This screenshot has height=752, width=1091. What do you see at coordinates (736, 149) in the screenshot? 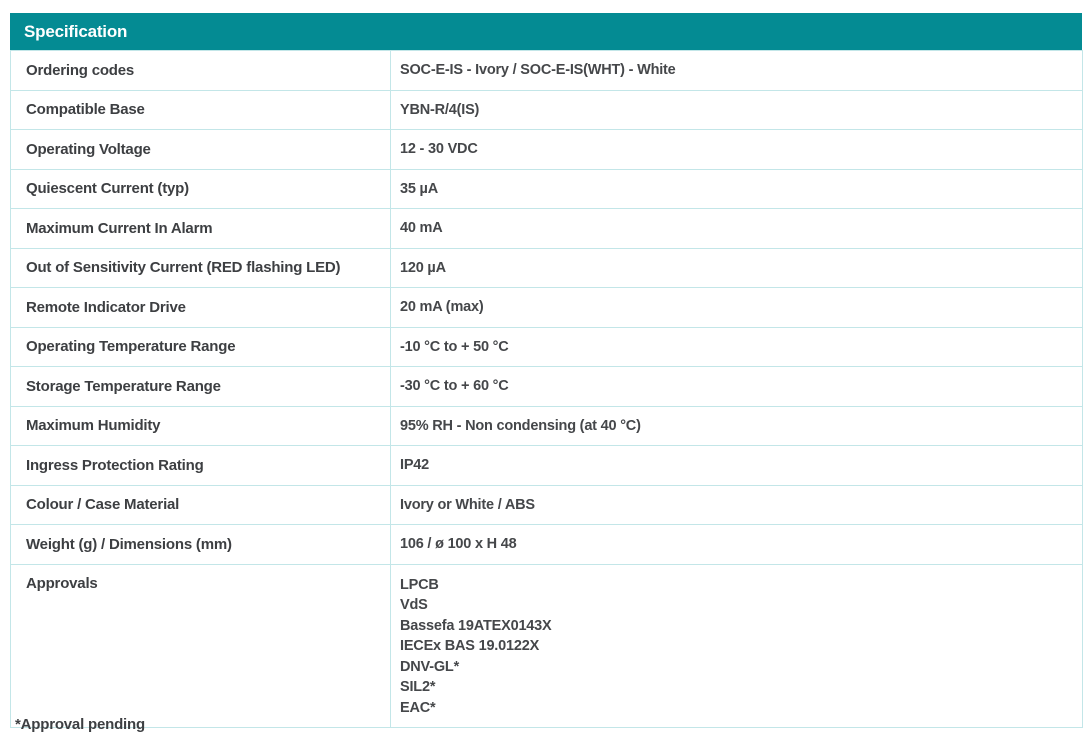
I see `spec-value-cell: 12 - 30 VDC` at bounding box center [736, 149].